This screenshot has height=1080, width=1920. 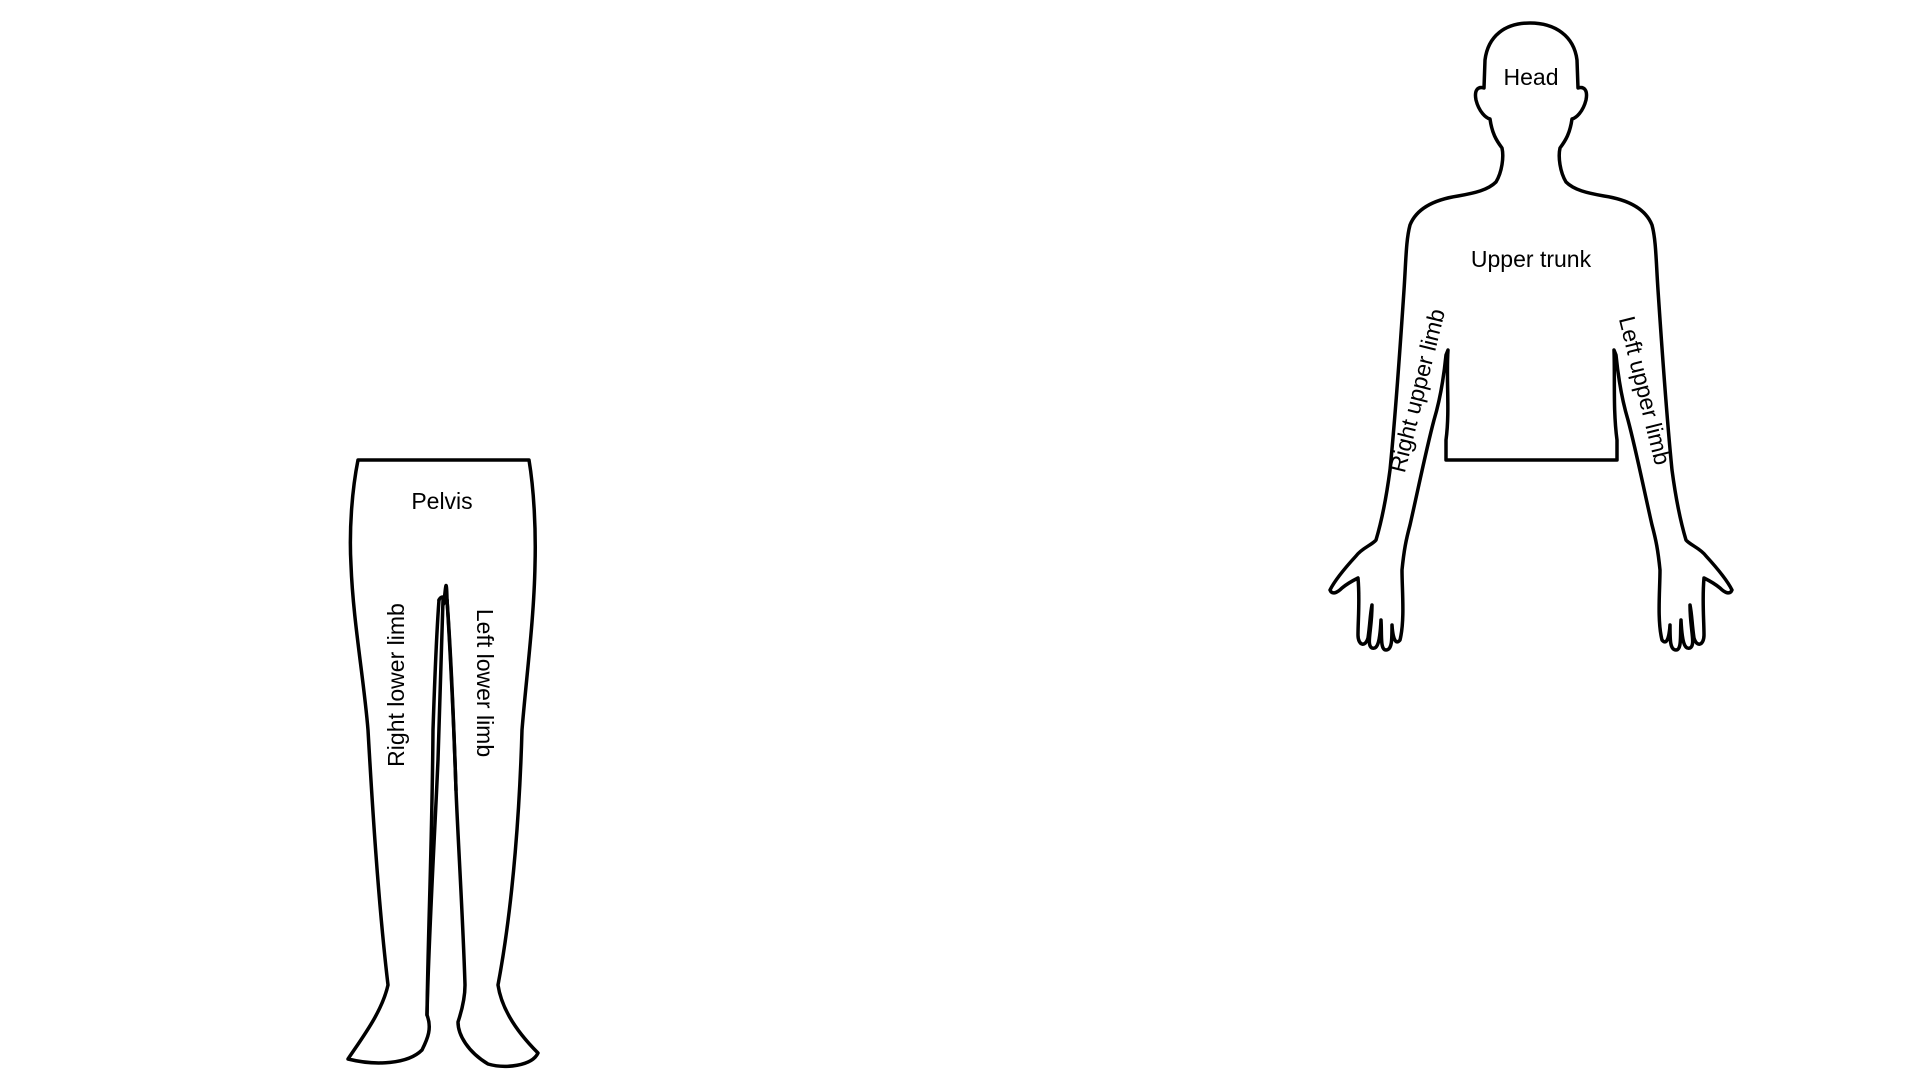 What do you see at coordinates (485, 683) in the screenshot?
I see `left-lower-limb-label: Left lower limb` at bounding box center [485, 683].